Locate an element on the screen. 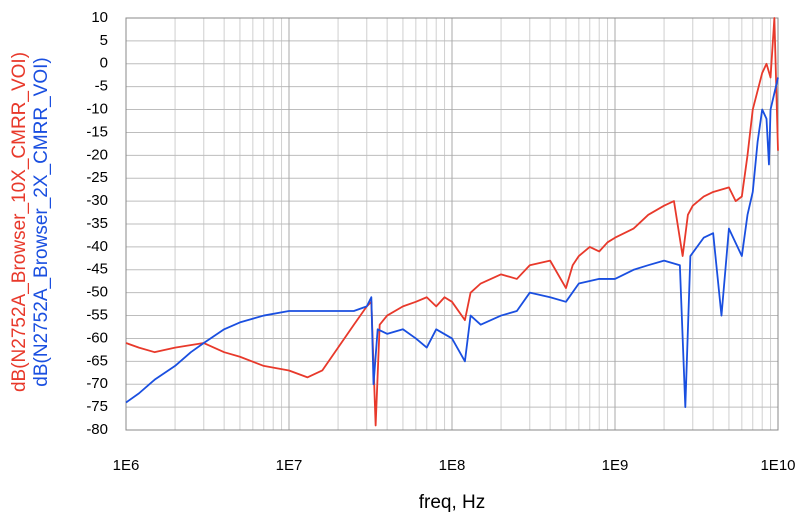  y-tick-label: 10 is located at coordinates (99, 17).